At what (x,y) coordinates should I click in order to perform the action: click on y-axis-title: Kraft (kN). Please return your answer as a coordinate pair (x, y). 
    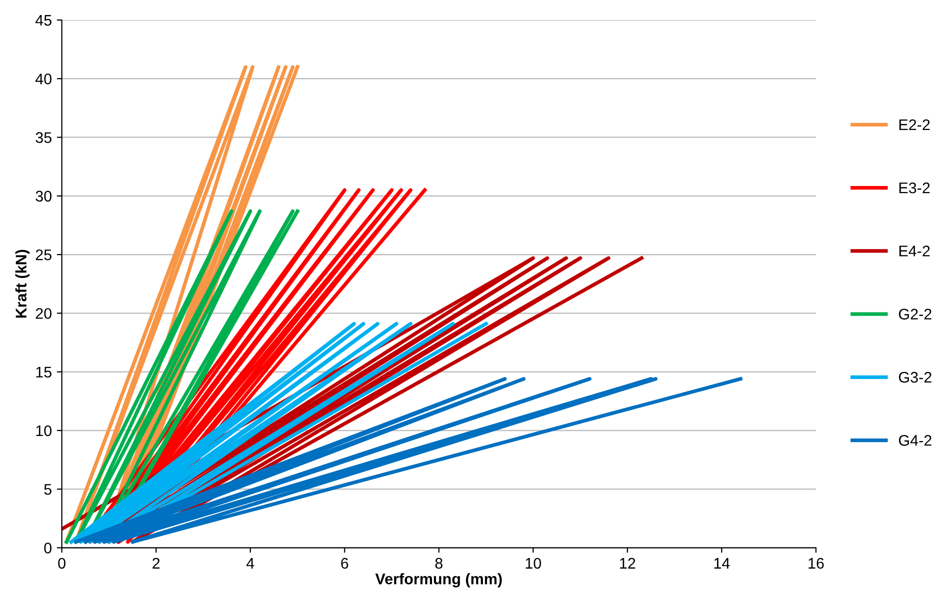
    Looking at the image, I should click on (22, 284).